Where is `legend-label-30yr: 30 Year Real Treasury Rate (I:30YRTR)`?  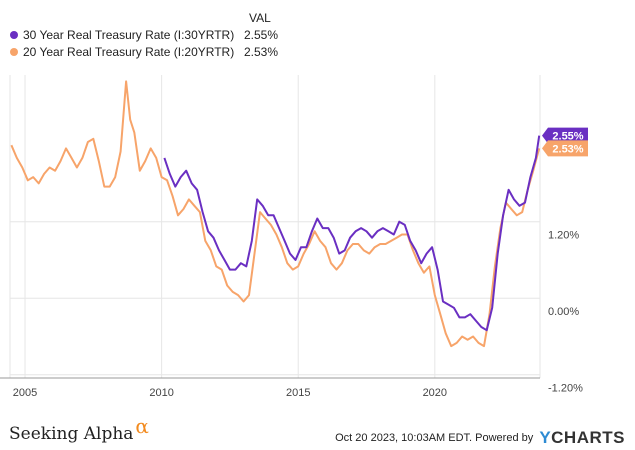 legend-label-30yr: 30 Year Real Treasury Rate (I:30YRTR) is located at coordinates (129, 35).